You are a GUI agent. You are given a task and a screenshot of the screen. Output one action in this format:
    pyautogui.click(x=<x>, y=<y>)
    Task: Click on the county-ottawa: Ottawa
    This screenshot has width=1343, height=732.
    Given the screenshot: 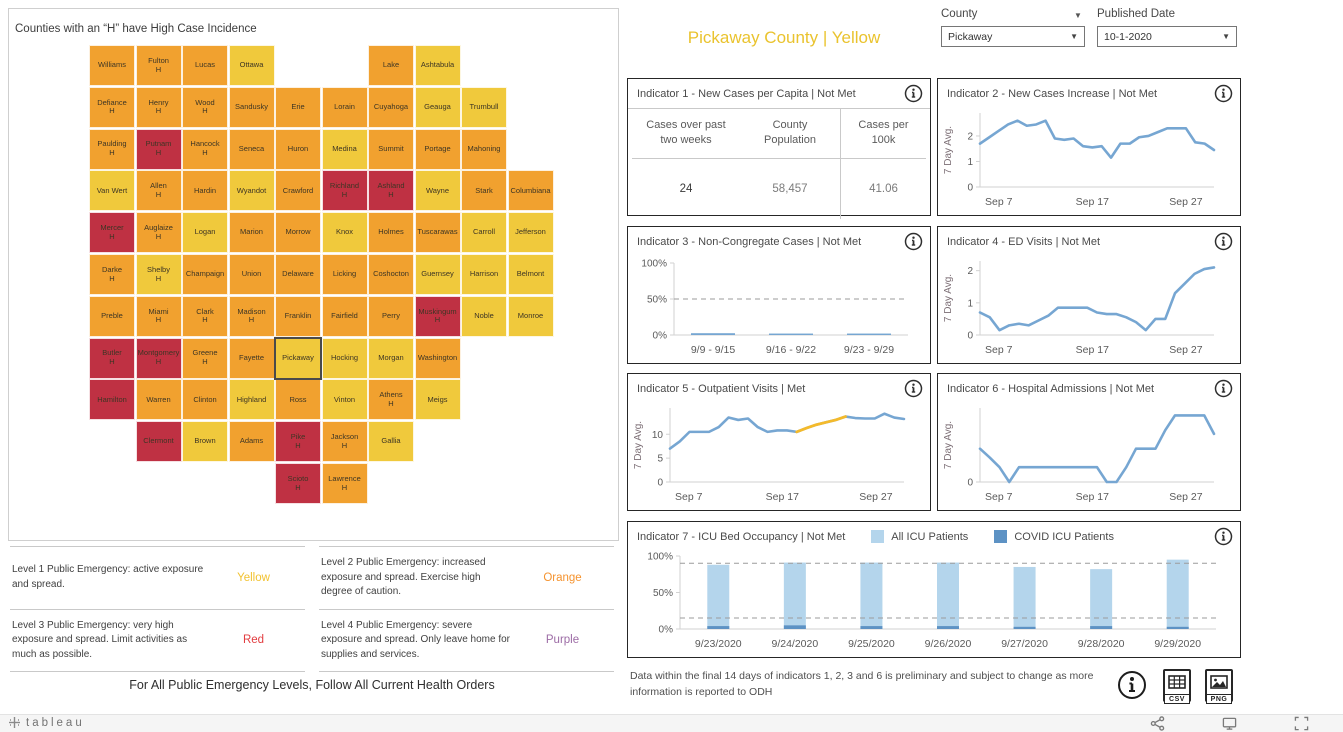 What is the action you would take?
    pyautogui.click(x=251, y=65)
    